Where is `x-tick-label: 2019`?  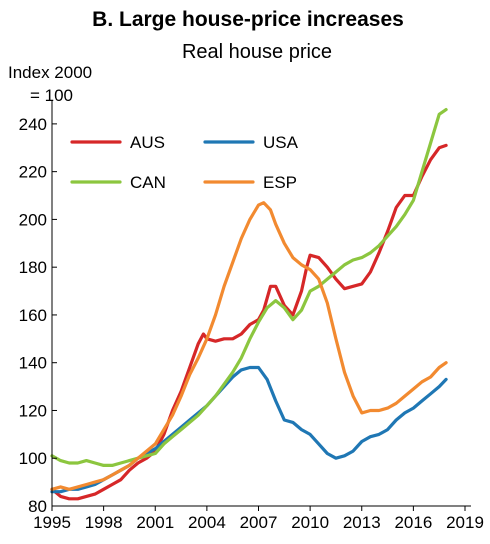
x-tick-label: 2019 is located at coordinates (465, 522).